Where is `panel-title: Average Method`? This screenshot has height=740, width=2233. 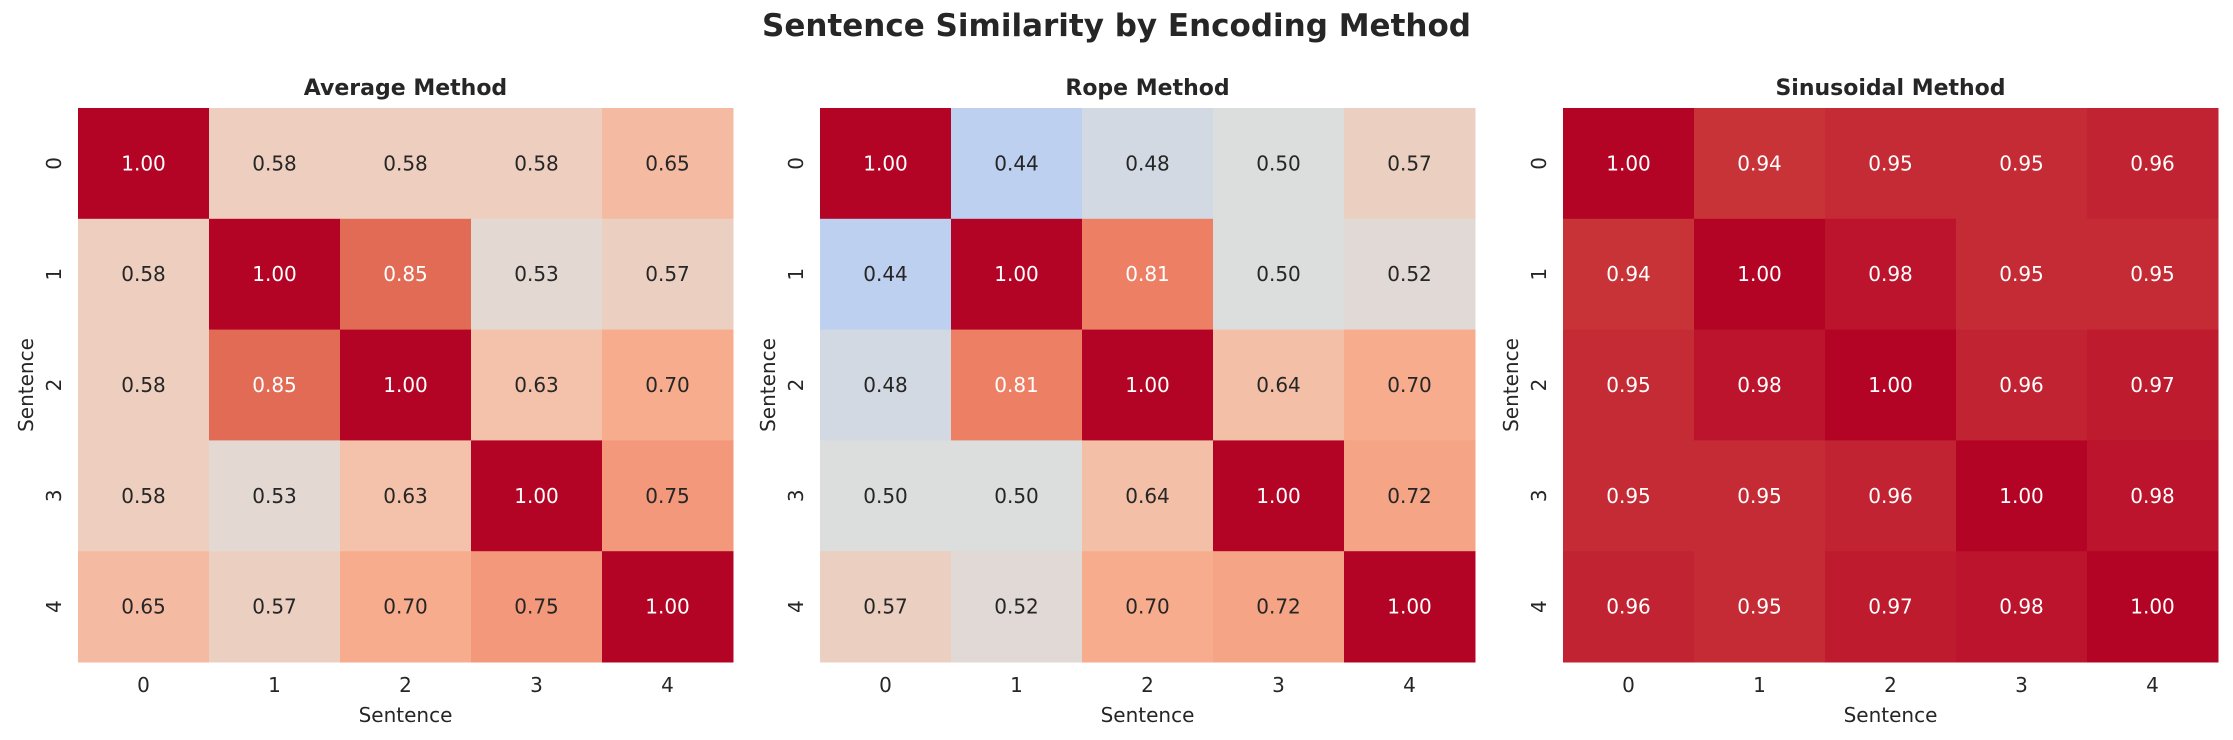 panel-title: Average Method is located at coordinates (405, 88).